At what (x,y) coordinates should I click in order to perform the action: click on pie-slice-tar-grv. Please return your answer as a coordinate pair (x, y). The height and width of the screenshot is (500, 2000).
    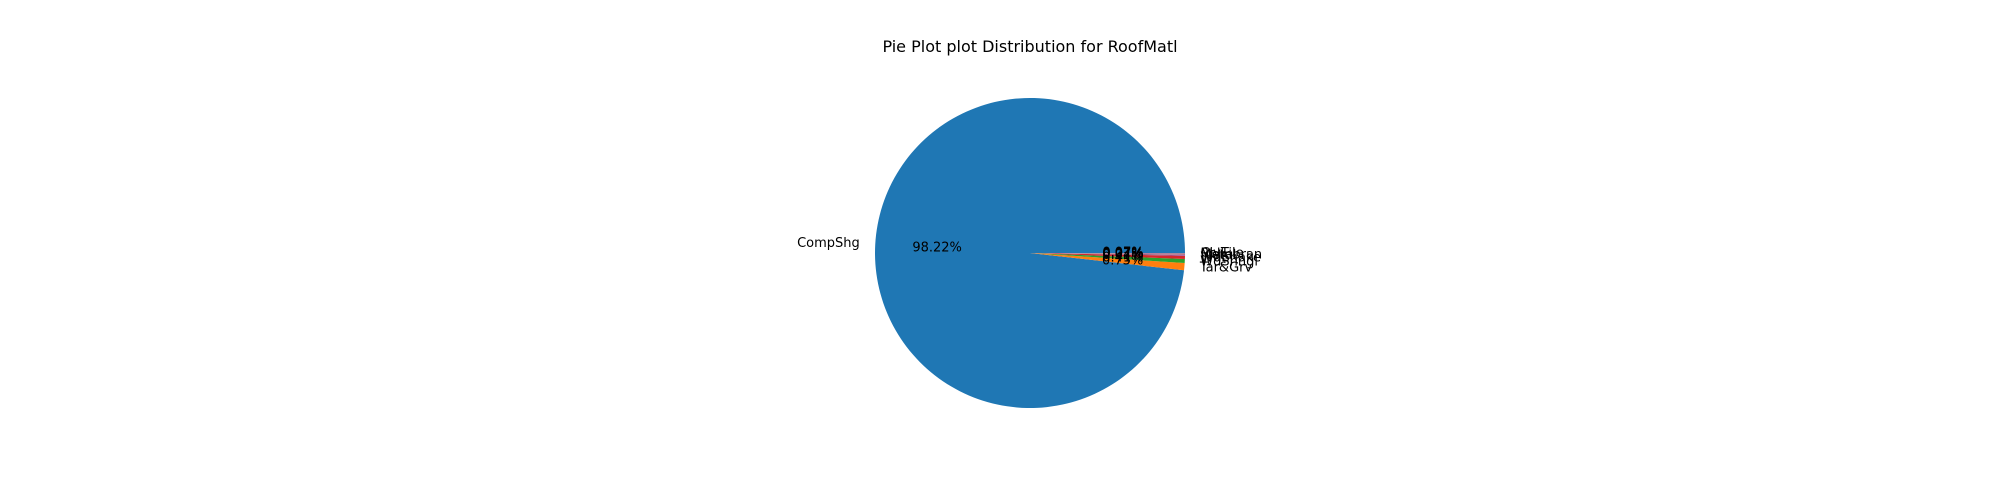
    Looking at the image, I should click on (1107, 262).